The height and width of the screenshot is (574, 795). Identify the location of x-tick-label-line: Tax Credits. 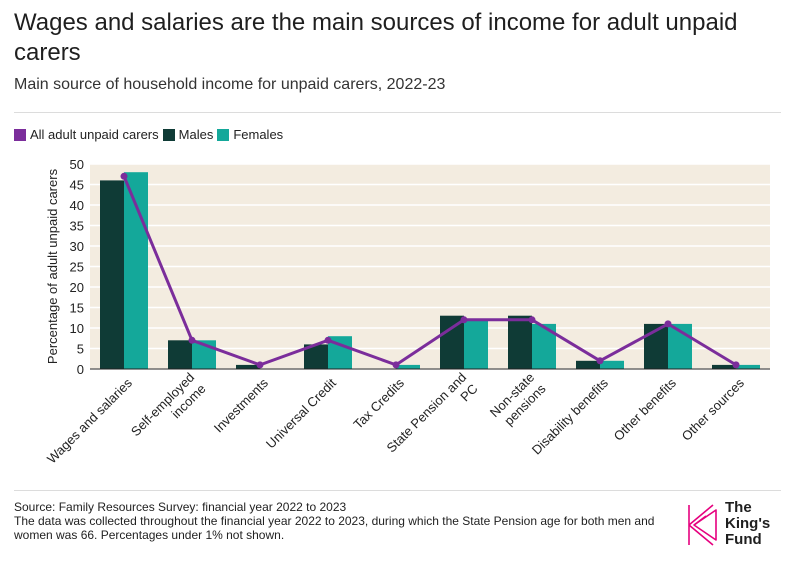
(378, 403).